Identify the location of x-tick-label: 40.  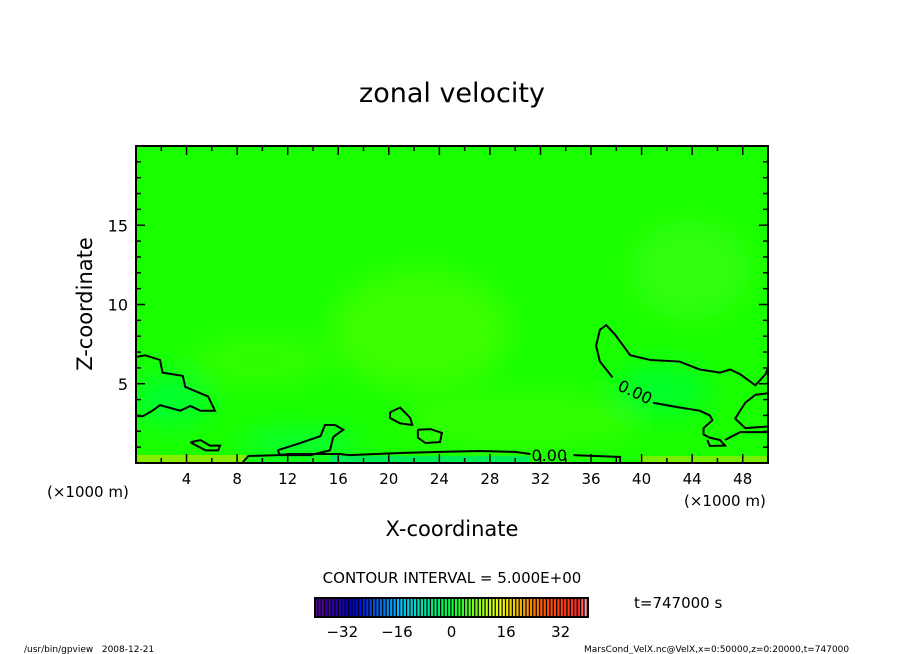
(641, 479).